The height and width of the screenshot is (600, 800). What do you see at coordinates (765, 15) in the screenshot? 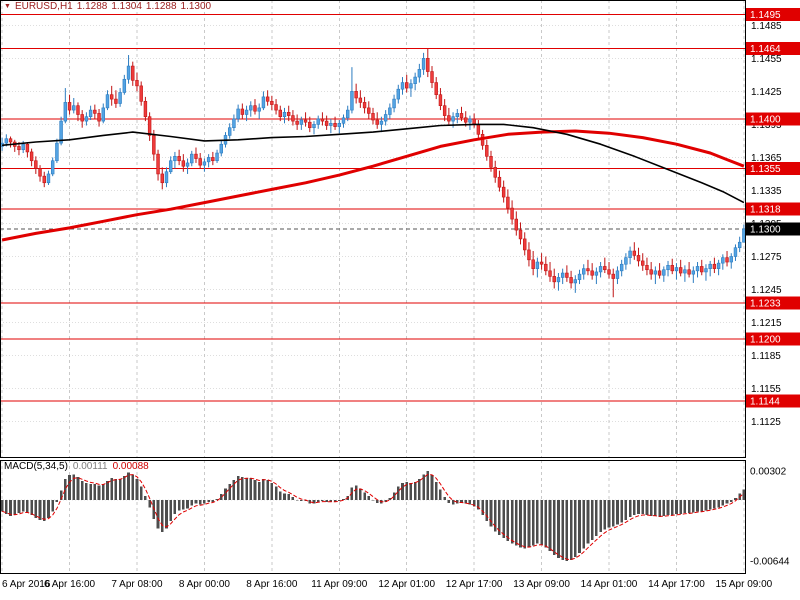
I see `level-price-tag-label: 1.1495` at bounding box center [765, 15].